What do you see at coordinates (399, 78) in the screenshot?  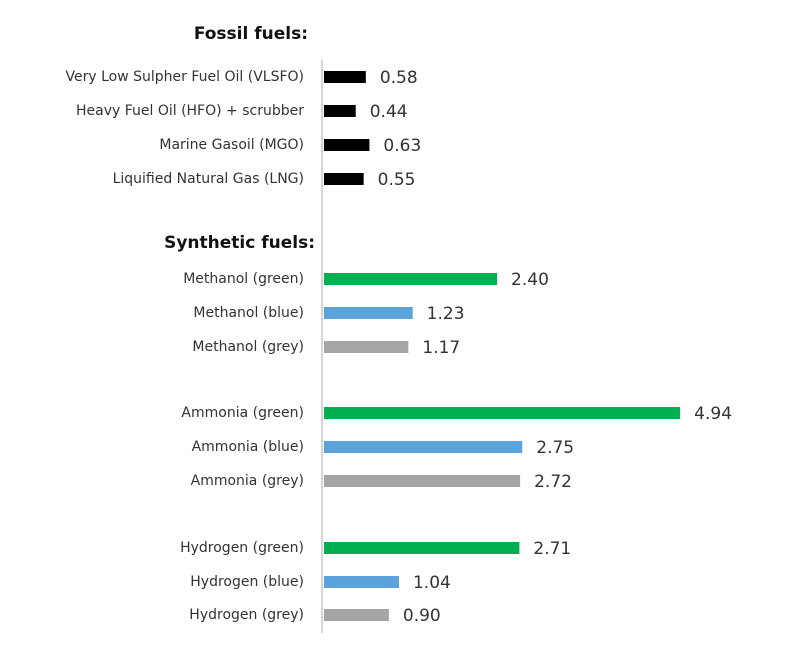 I see `data-label: 0.58` at bounding box center [399, 78].